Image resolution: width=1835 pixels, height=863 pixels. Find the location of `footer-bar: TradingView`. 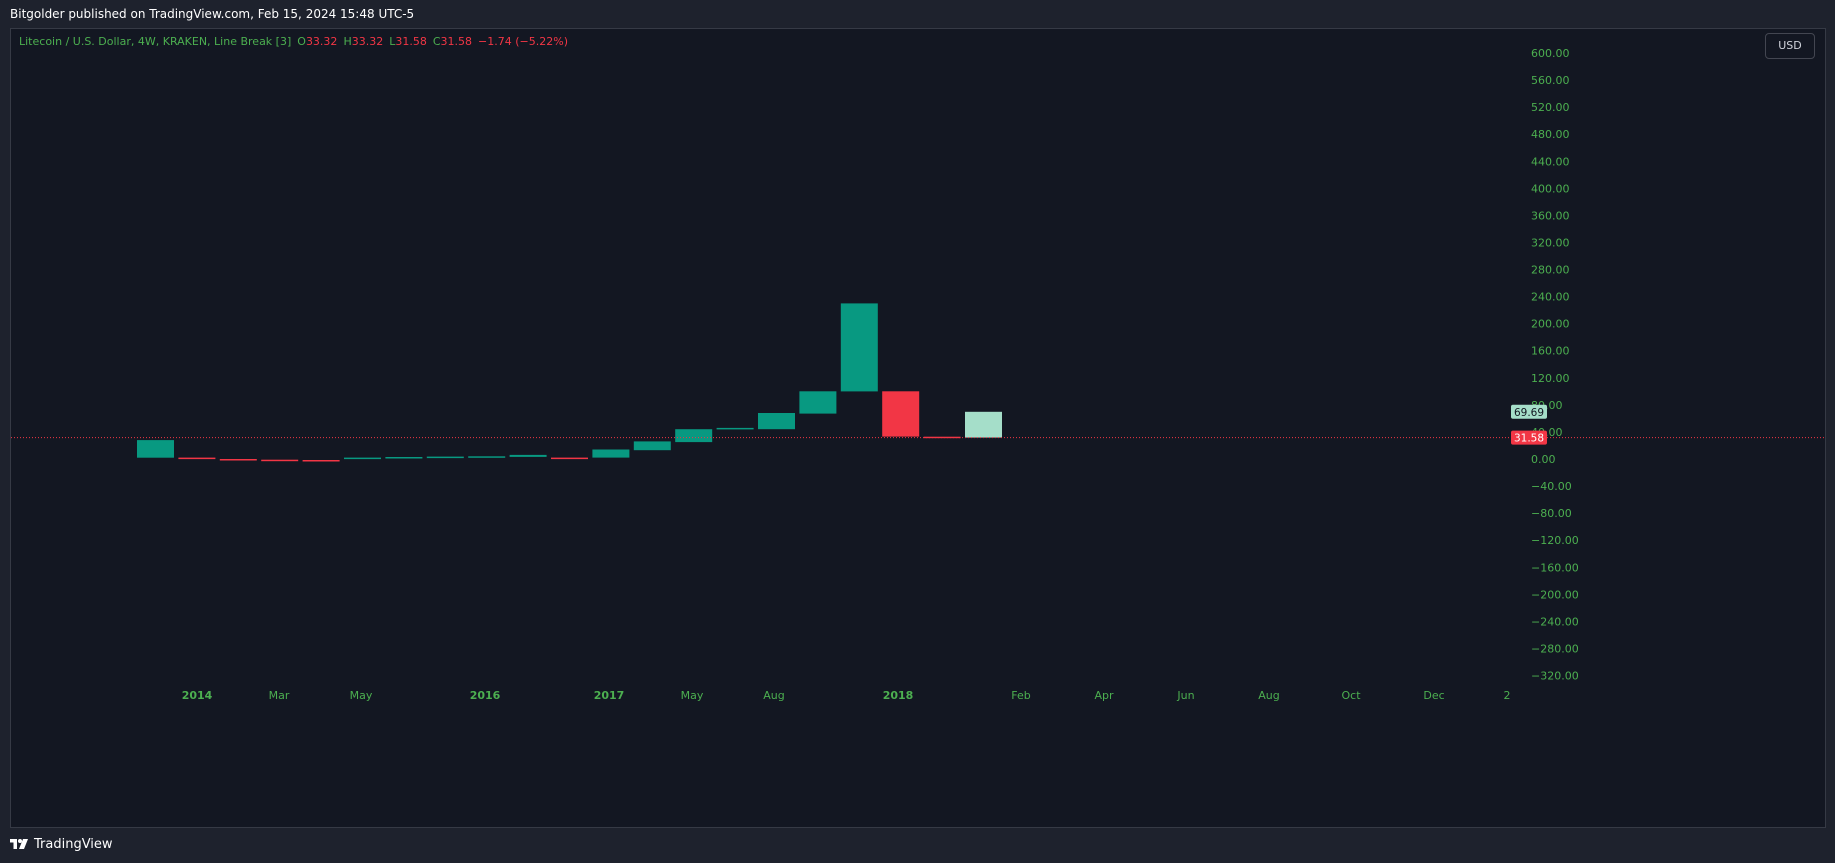

footer-bar: TradingView is located at coordinates (917, 845).